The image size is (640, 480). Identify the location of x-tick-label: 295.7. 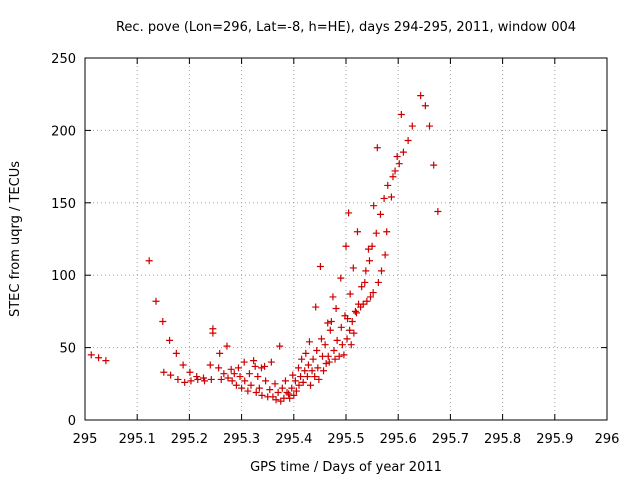
(450, 439).